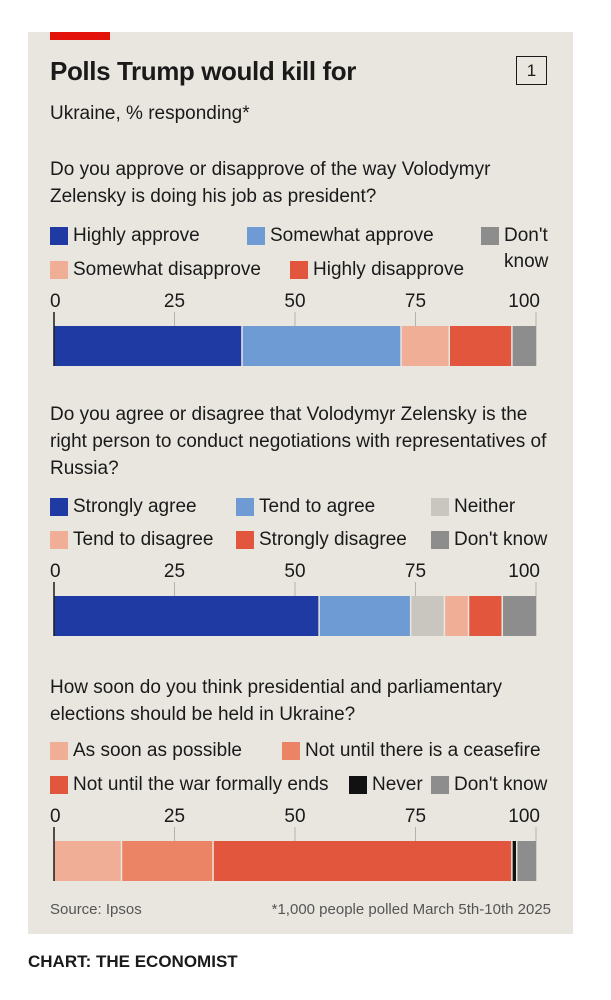 This screenshot has height=1000, width=611. Describe the element at coordinates (333, 539) in the screenshot. I see `legend-label: Strongly disagree` at that location.